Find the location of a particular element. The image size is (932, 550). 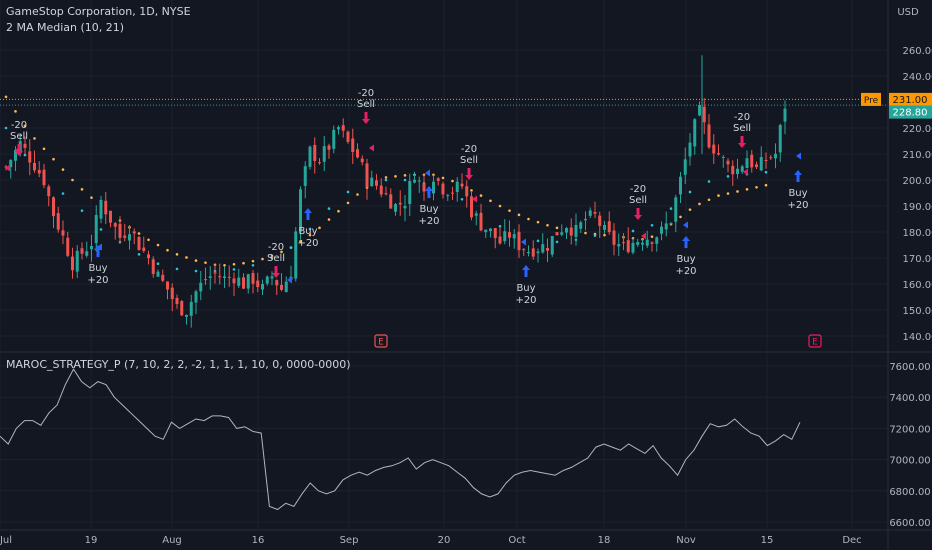

x-tick-label: Dec is located at coordinates (851, 540).